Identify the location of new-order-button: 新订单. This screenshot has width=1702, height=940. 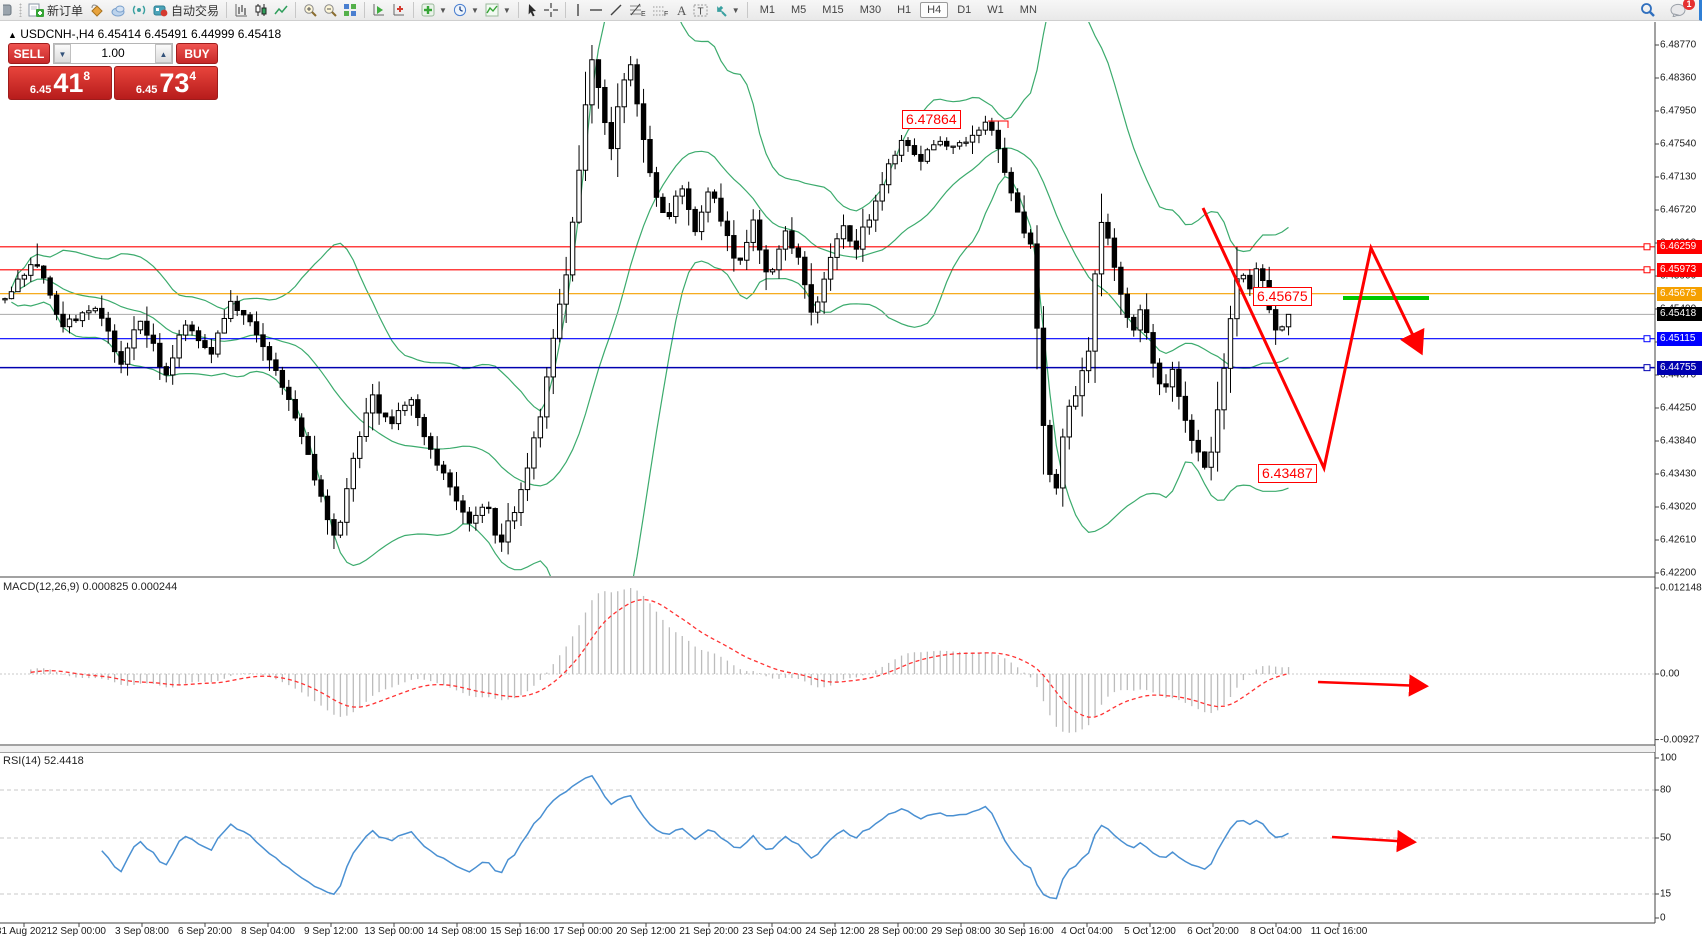
(55, 10).